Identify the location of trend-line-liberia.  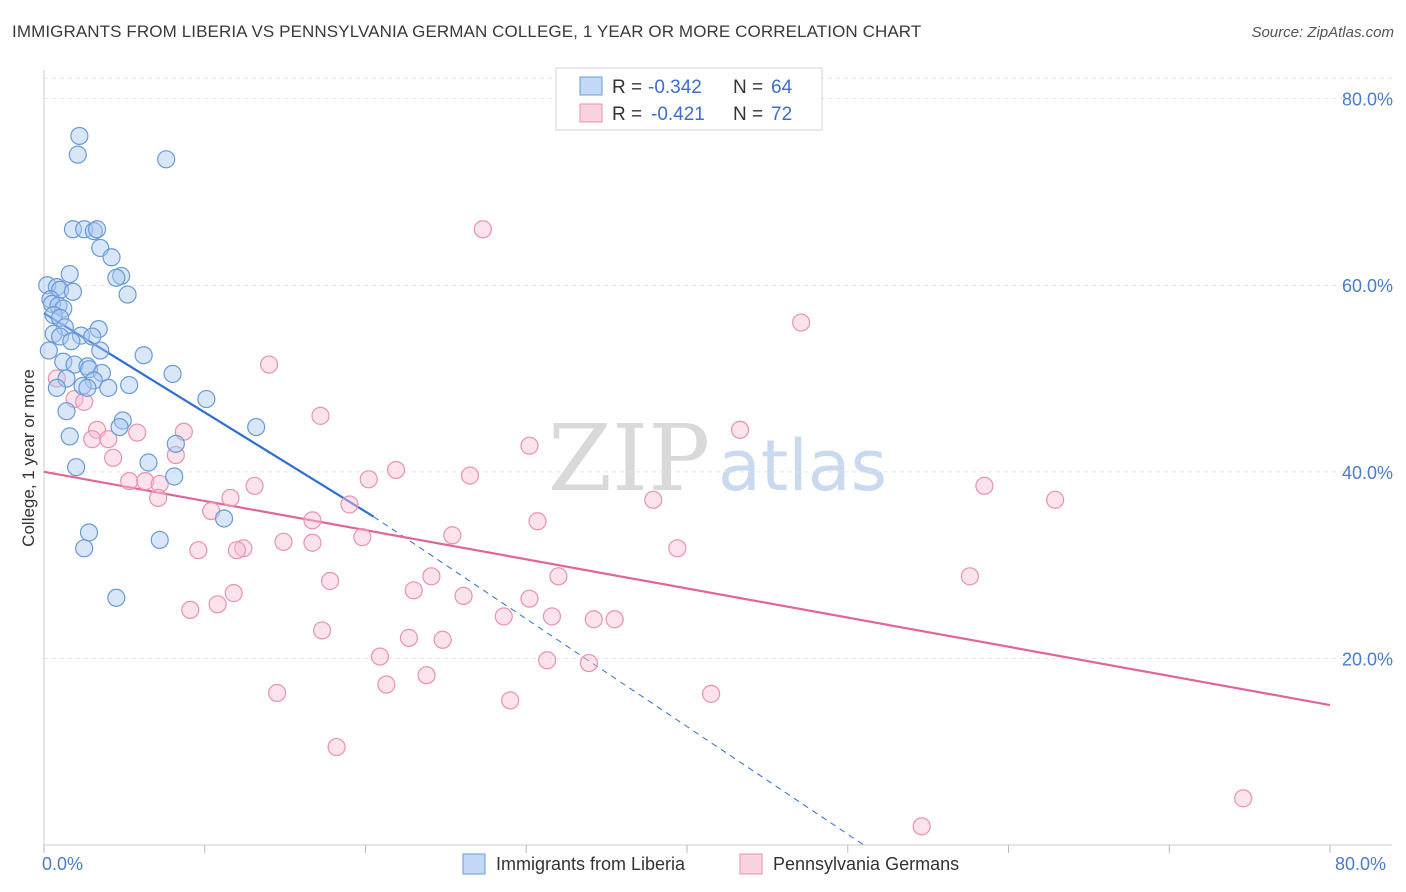
(209, 415).